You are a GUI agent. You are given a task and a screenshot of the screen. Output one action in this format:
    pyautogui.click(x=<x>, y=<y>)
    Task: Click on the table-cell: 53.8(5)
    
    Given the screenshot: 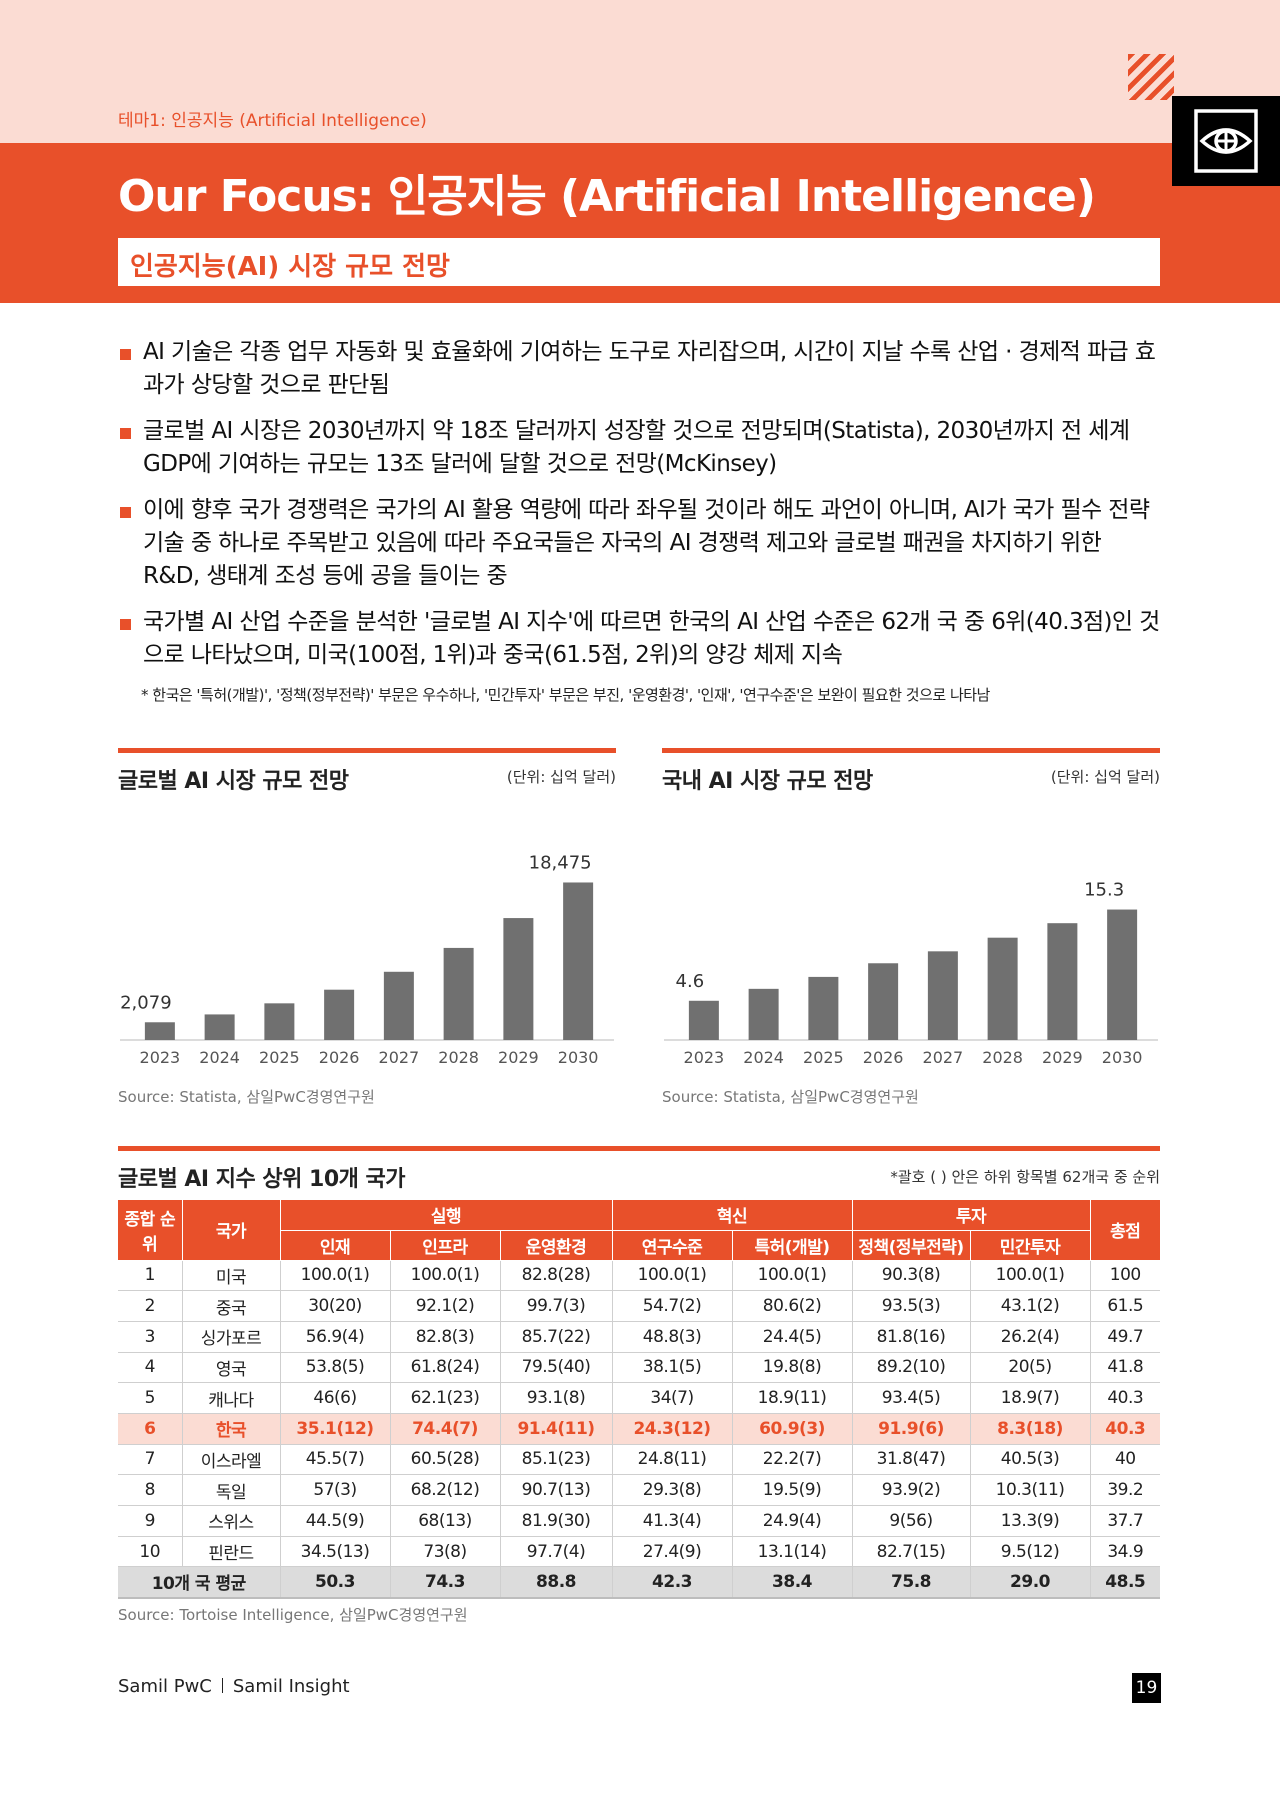 What is the action you would take?
    pyautogui.click(x=334, y=1368)
    